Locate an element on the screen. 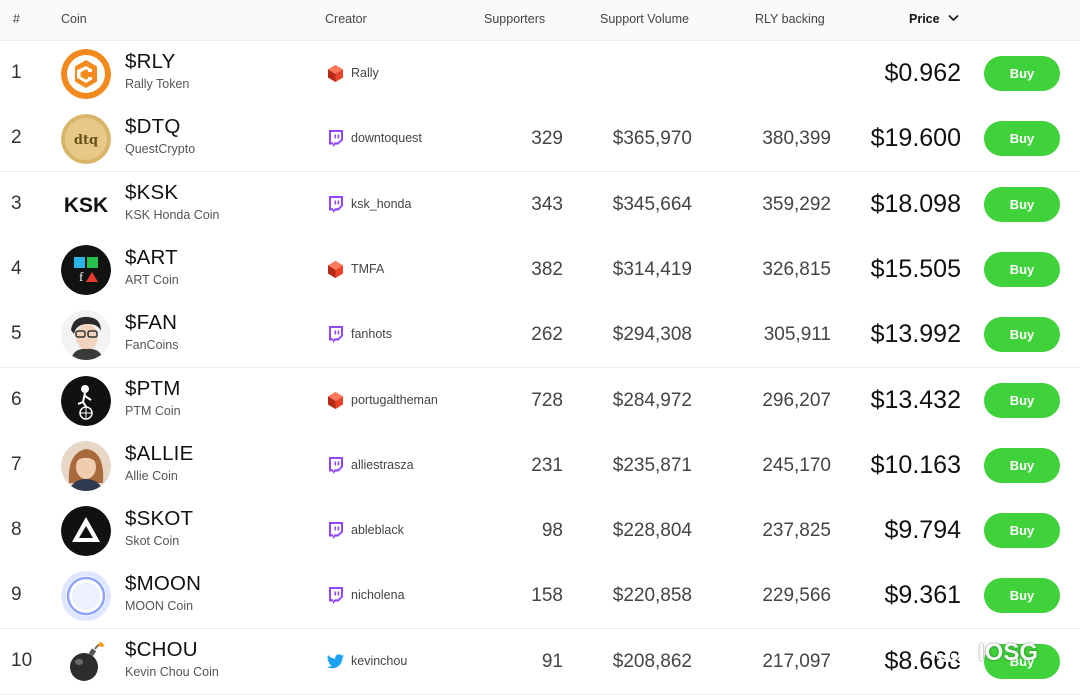  header-supporters: Supporters is located at coordinates (515, 19).